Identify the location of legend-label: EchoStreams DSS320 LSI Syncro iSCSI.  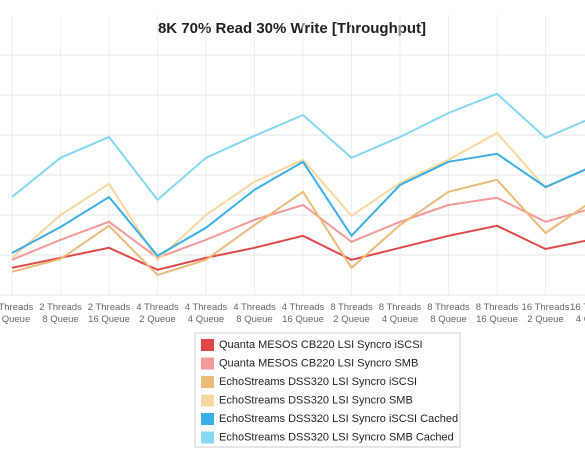
(318, 382).